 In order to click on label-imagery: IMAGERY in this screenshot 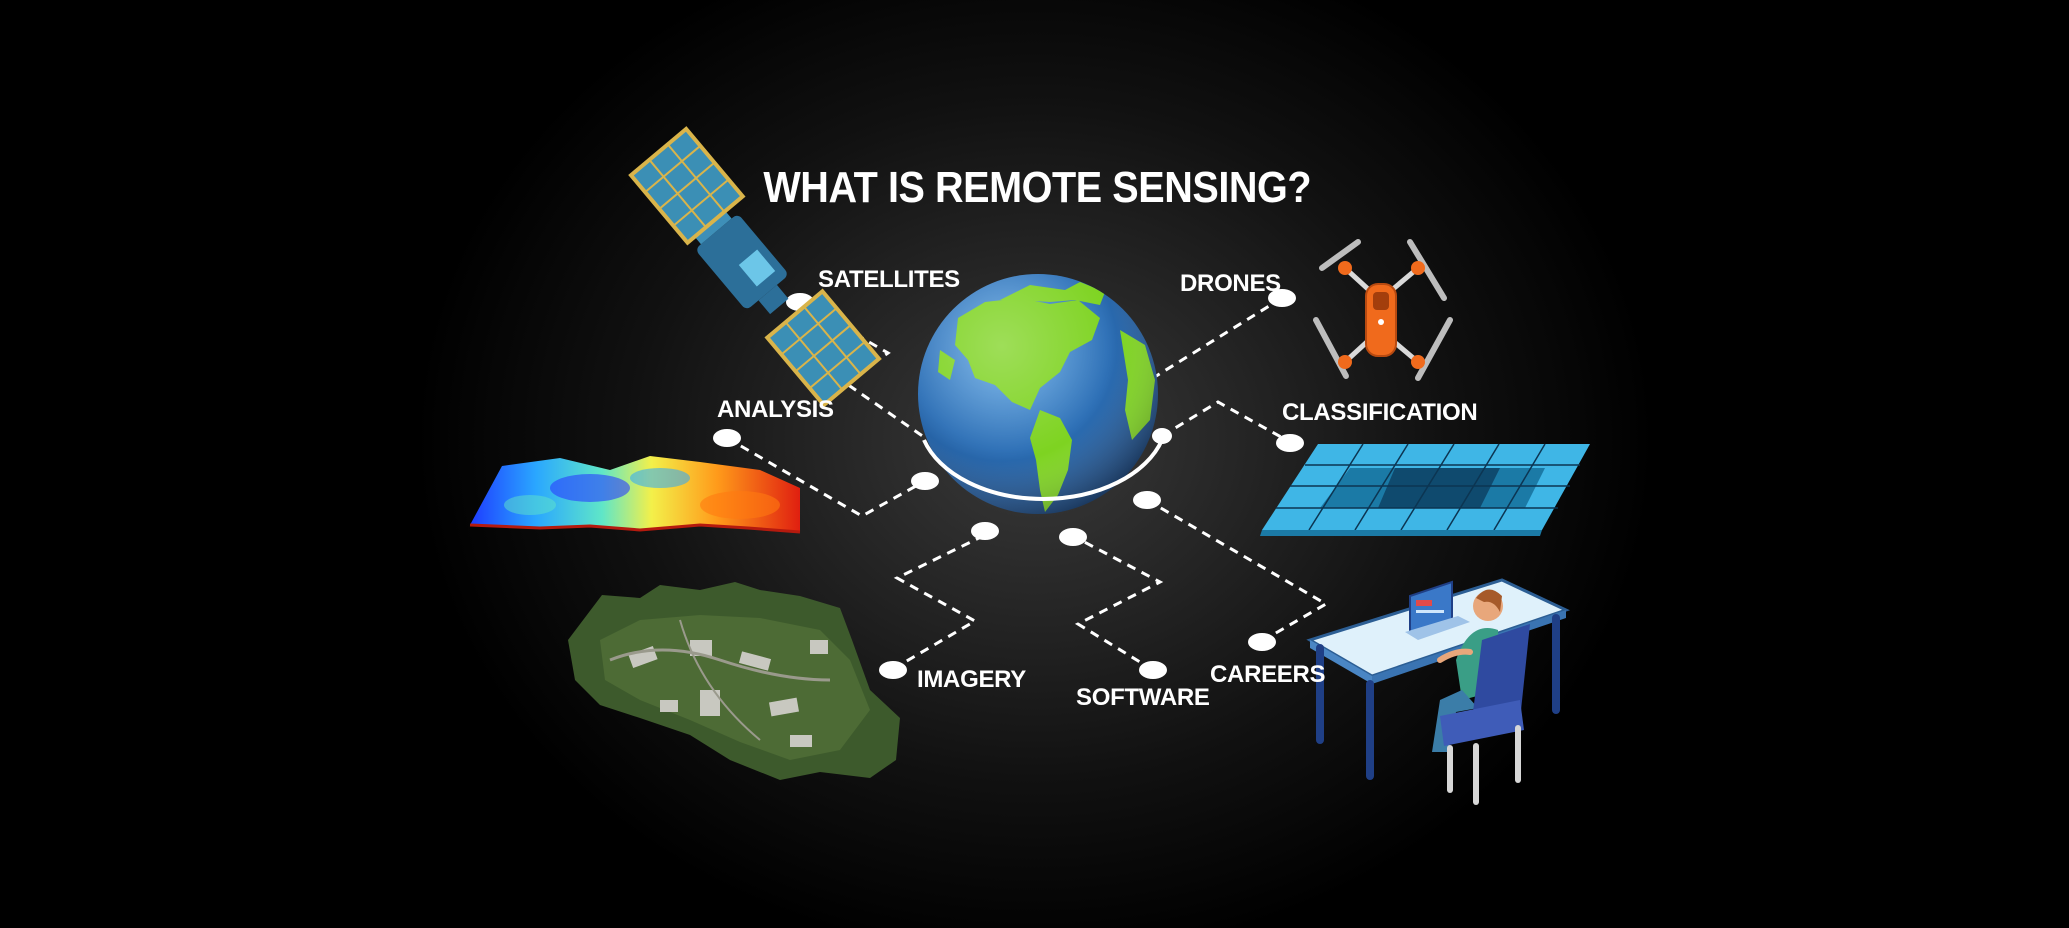, I will do `click(972, 679)`.